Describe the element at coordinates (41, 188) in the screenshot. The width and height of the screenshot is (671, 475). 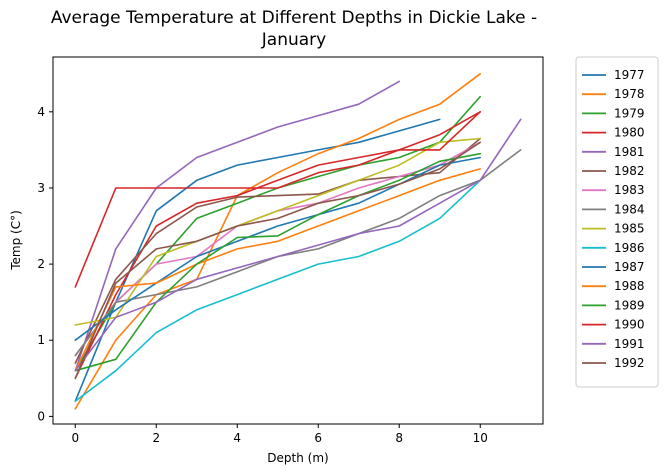
I see `y-tick-label: 3` at that location.